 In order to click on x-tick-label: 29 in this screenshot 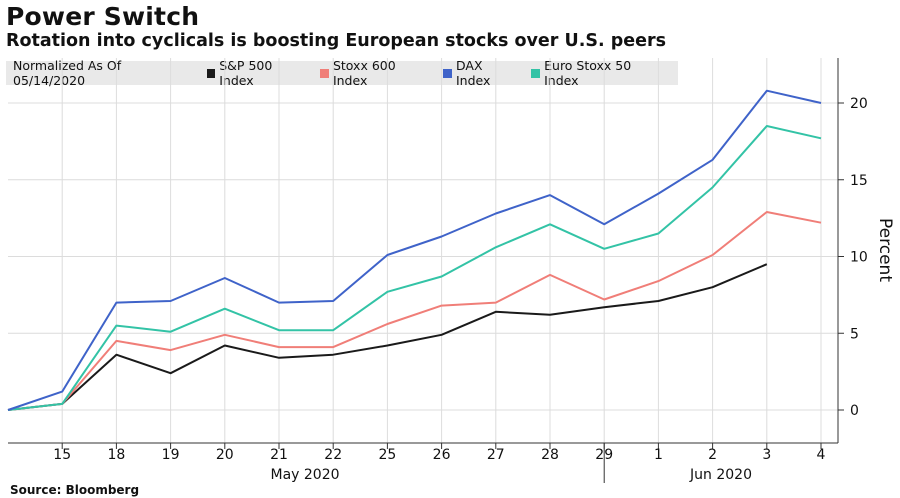, I will do `click(604, 455)`.